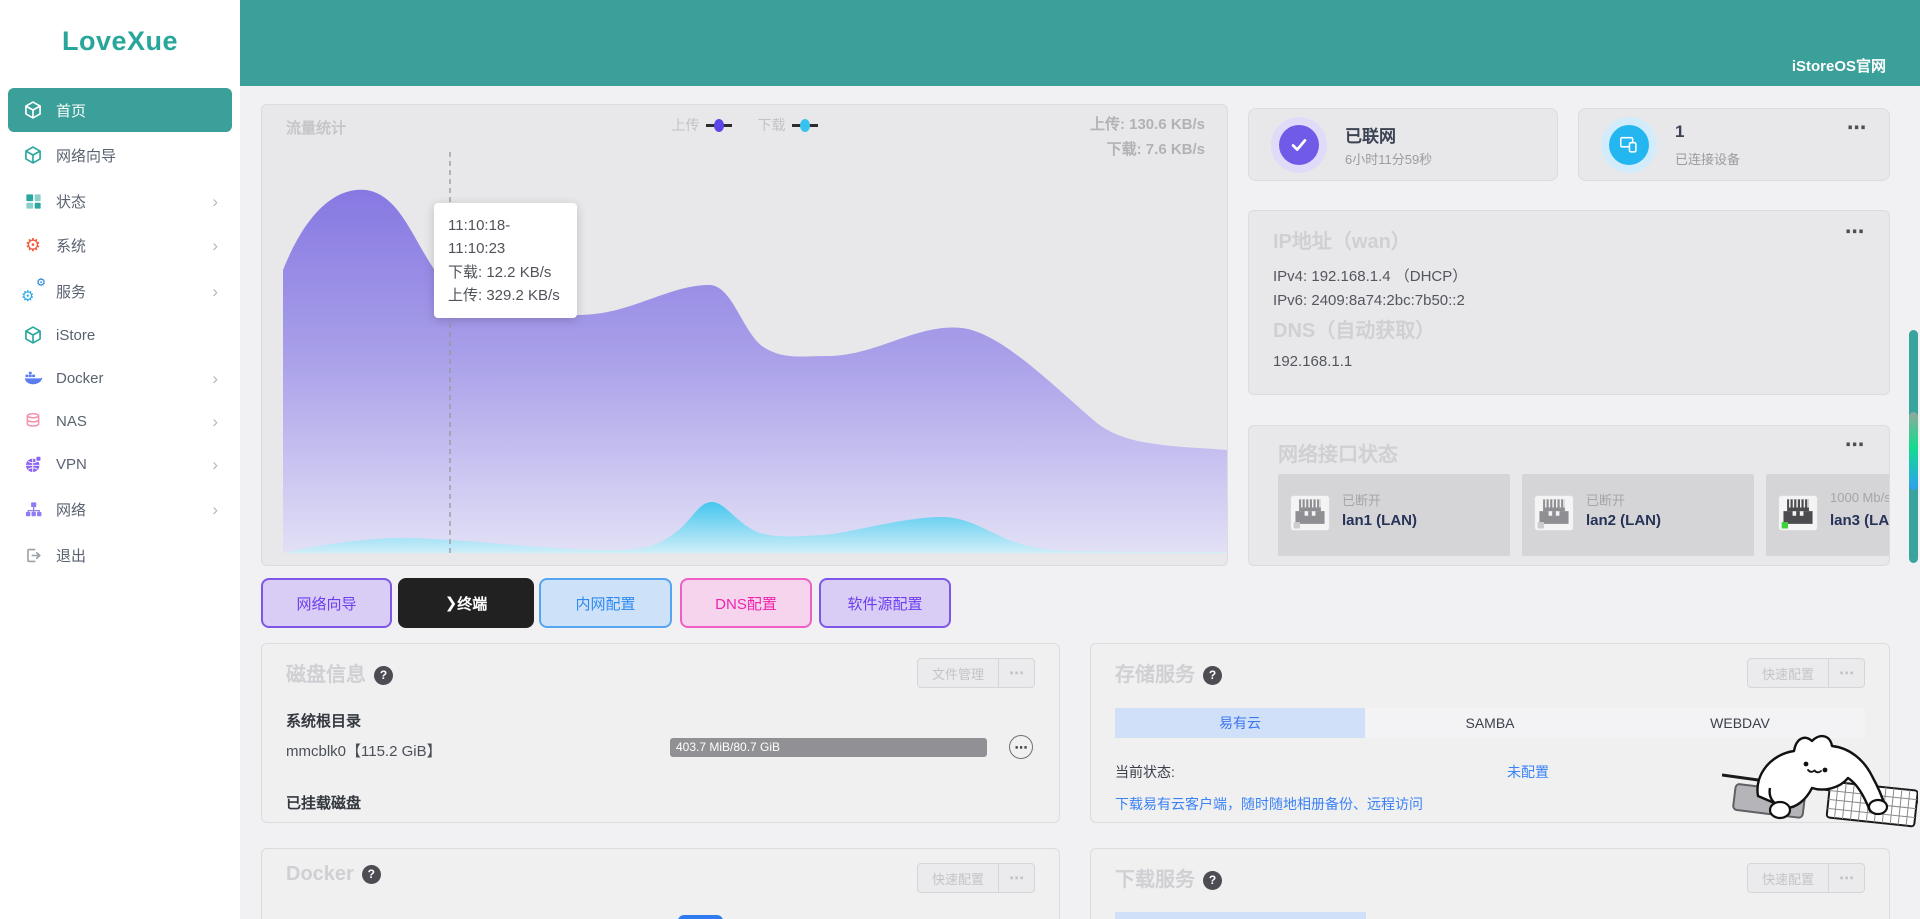  What do you see at coordinates (746, 603) in the screenshot?
I see `dns-config-button: DNS配置` at bounding box center [746, 603].